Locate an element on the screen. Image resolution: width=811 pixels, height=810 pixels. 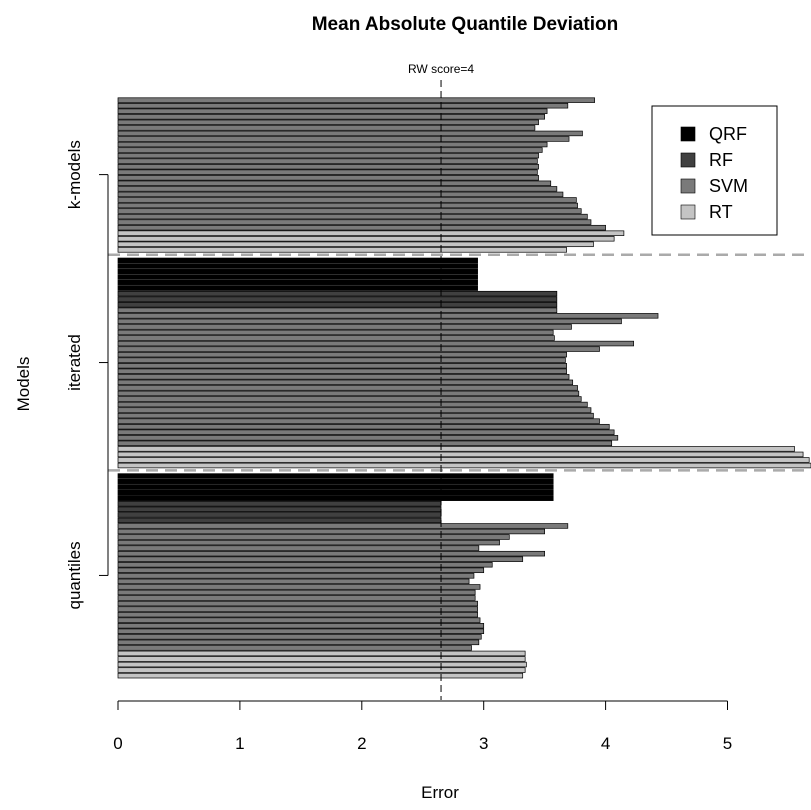
legend-label: RF is located at coordinates (721, 160).